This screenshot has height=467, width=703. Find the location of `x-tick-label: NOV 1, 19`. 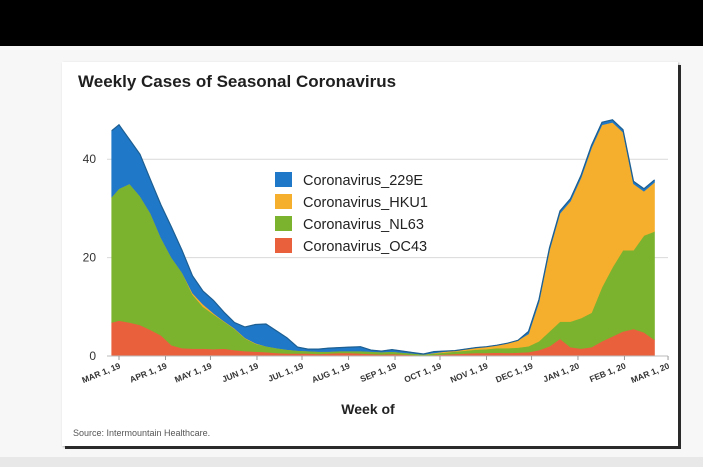

x-tick-label: NOV 1, 19 is located at coordinates (469, 372).